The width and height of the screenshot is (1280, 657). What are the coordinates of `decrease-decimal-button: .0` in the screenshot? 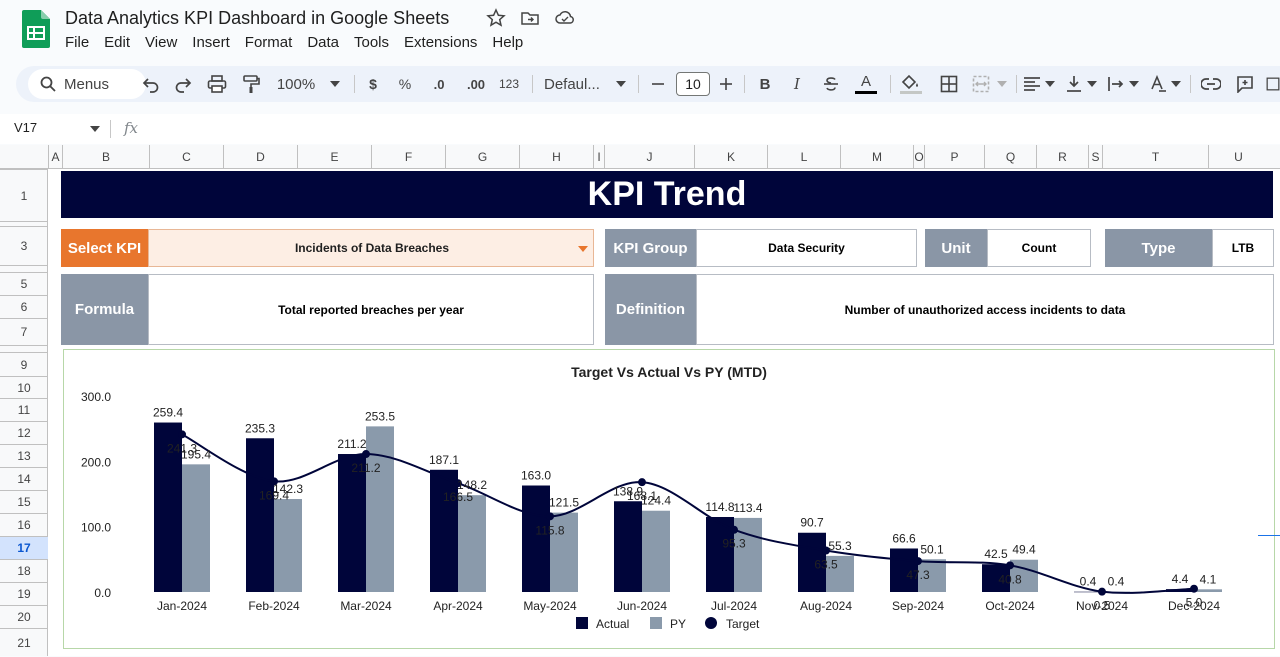 It's located at (439, 84).